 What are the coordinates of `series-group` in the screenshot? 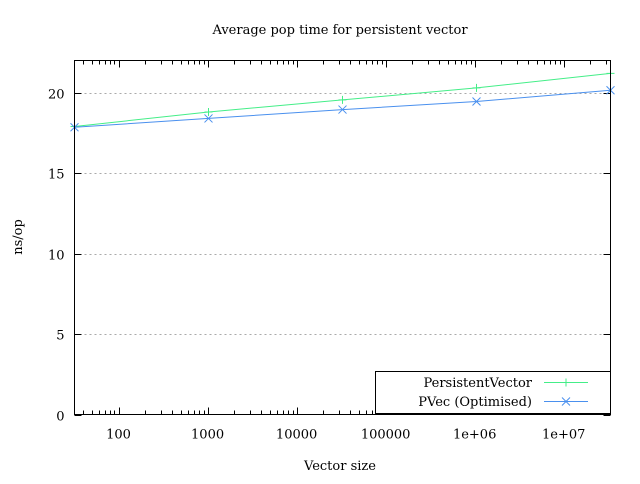 It's located at (342, 100).